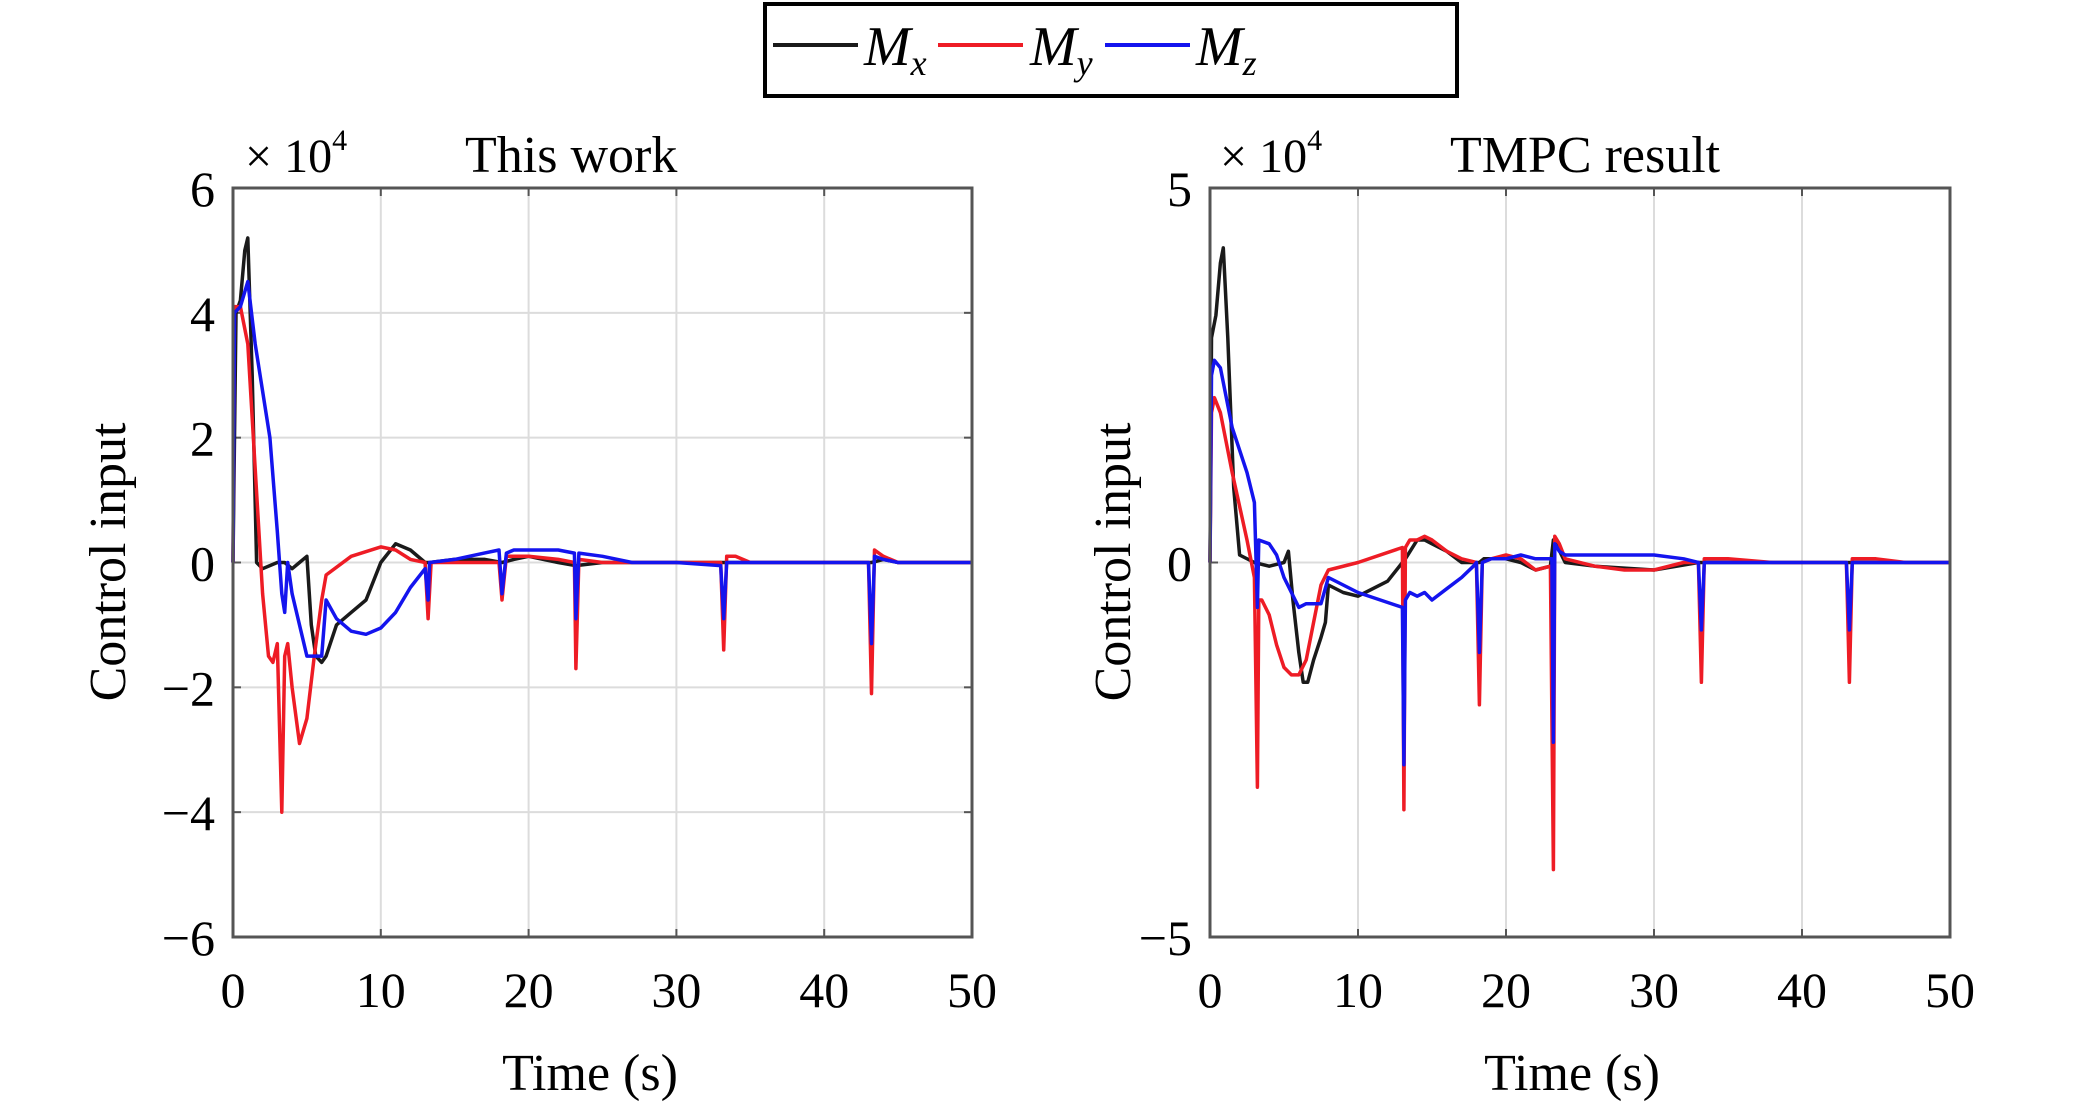 This screenshot has width=2079, height=1111. Describe the element at coordinates (1226, 49) in the screenshot. I see `legend-label-mz: Mz` at that location.